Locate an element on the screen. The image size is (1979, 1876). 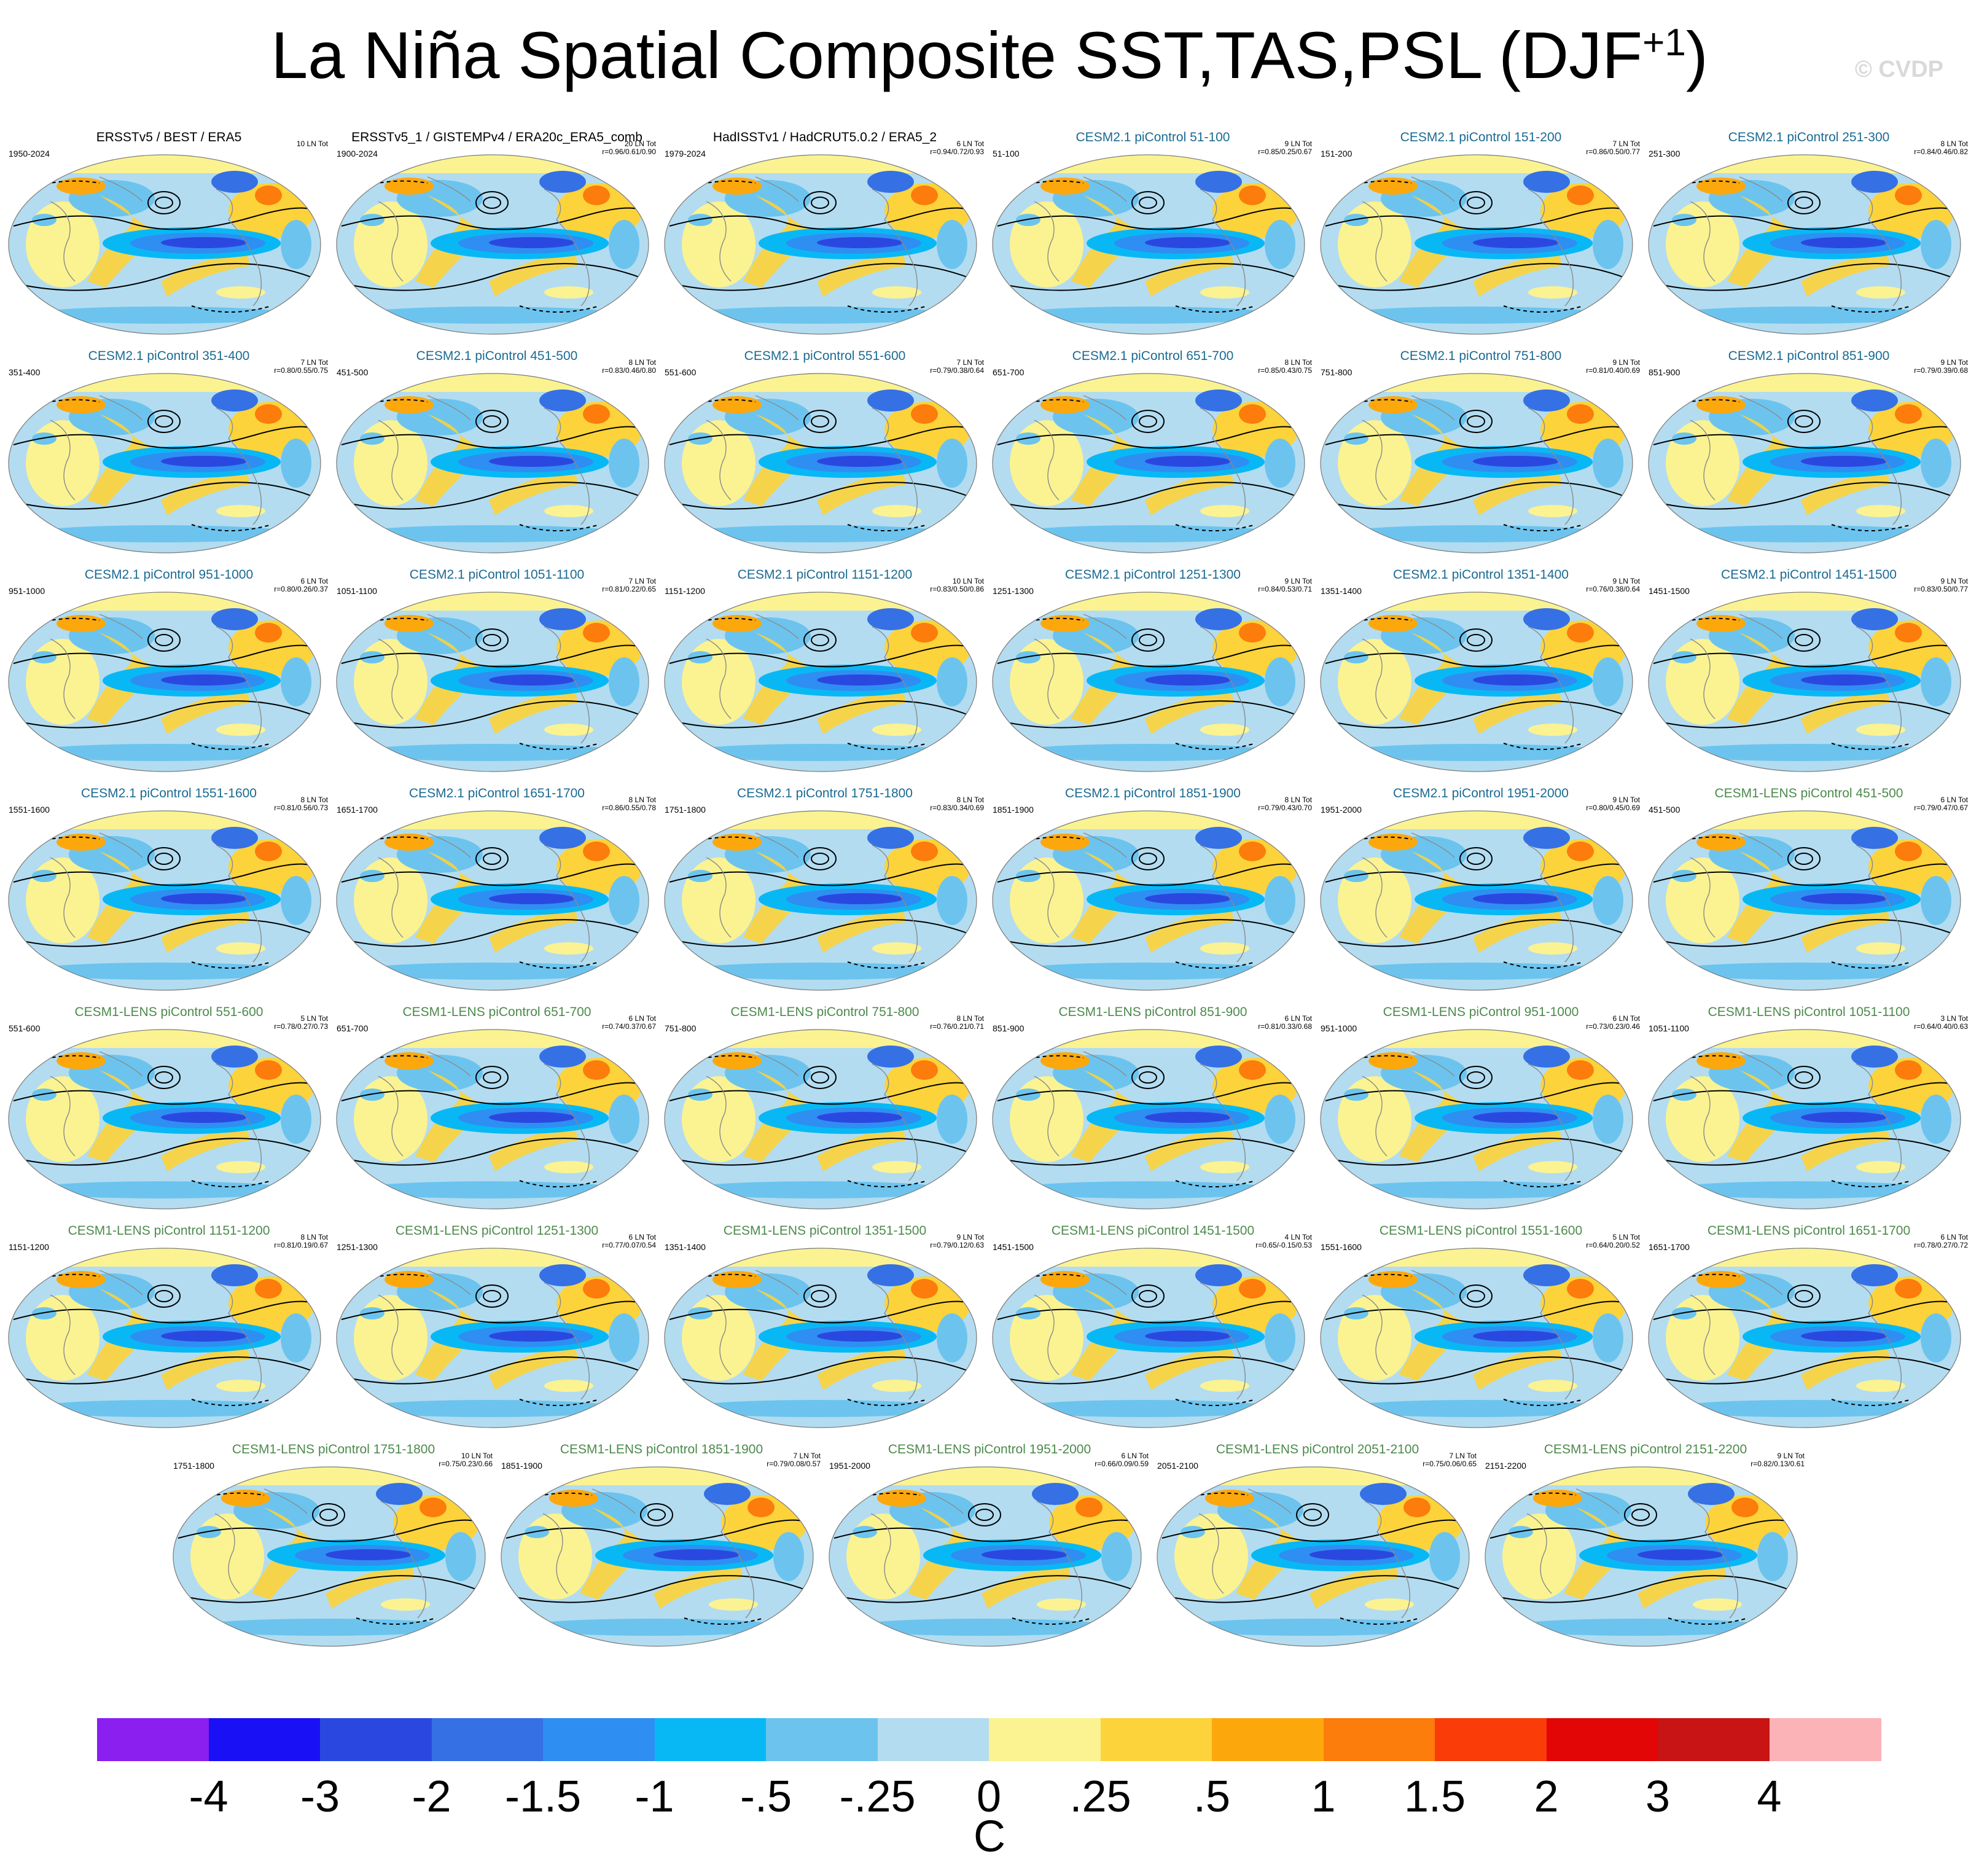
panel-years: 1851-1900 is located at coordinates (1013, 810).